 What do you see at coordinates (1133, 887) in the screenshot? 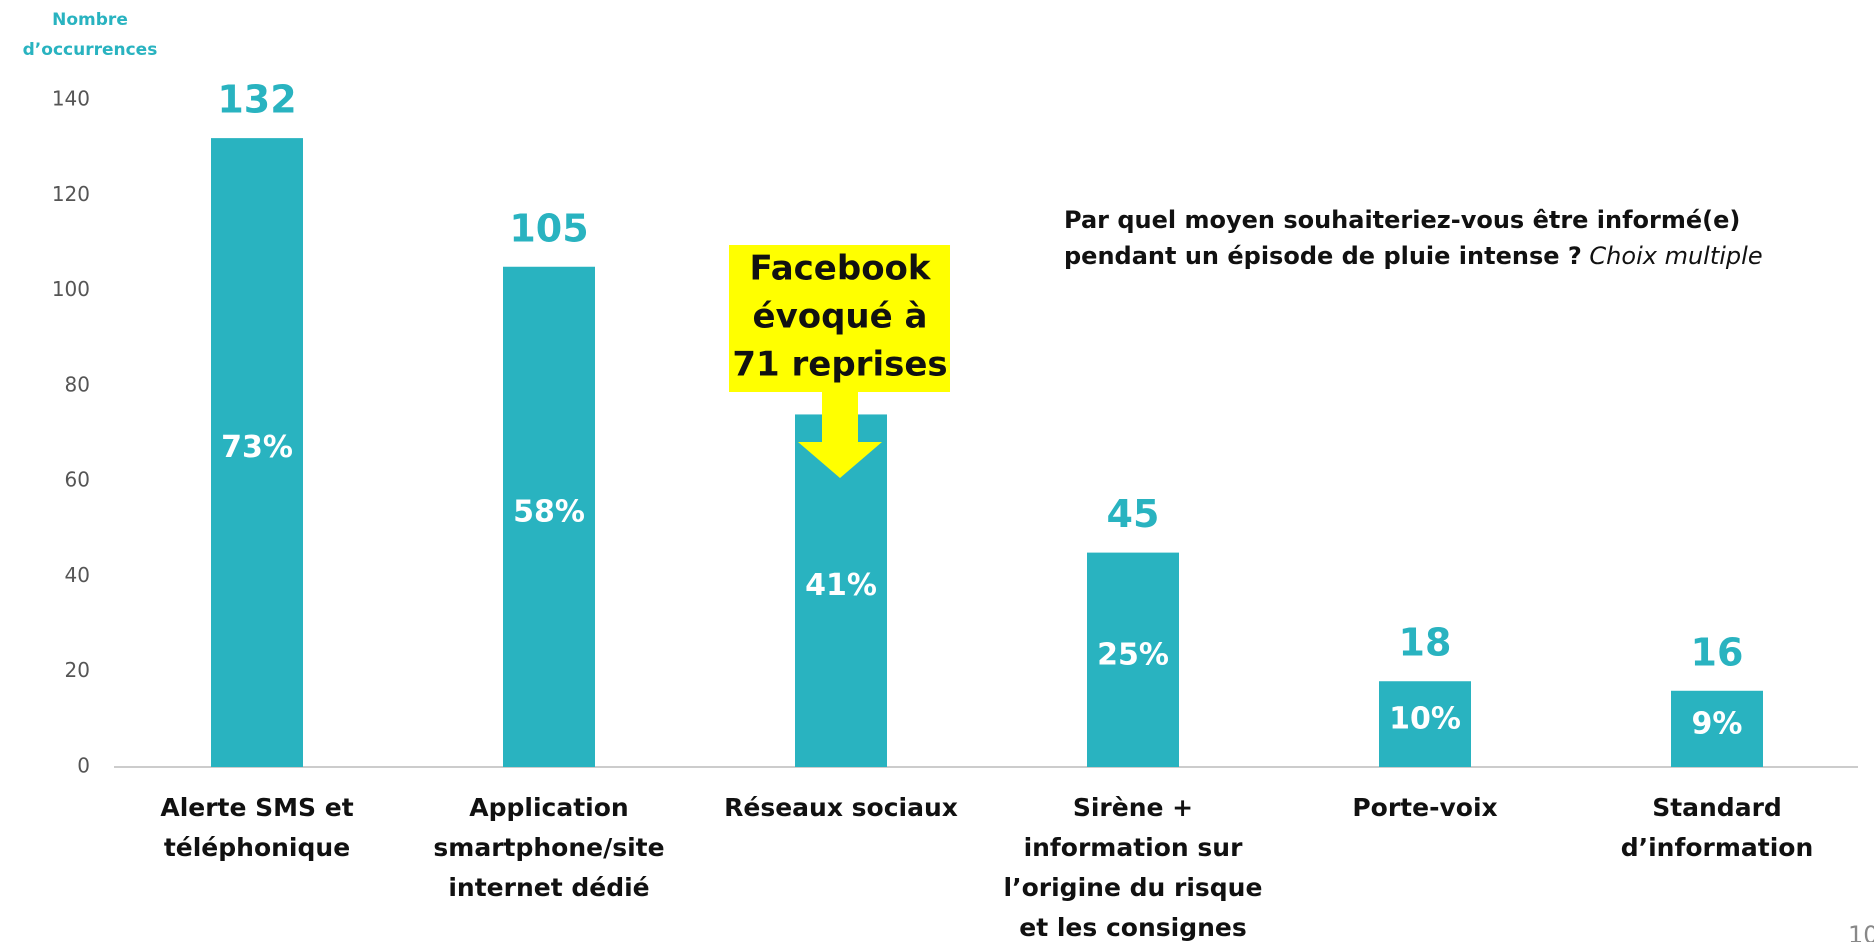
I see `x-tick-label: l’origine du risque` at bounding box center [1133, 887].